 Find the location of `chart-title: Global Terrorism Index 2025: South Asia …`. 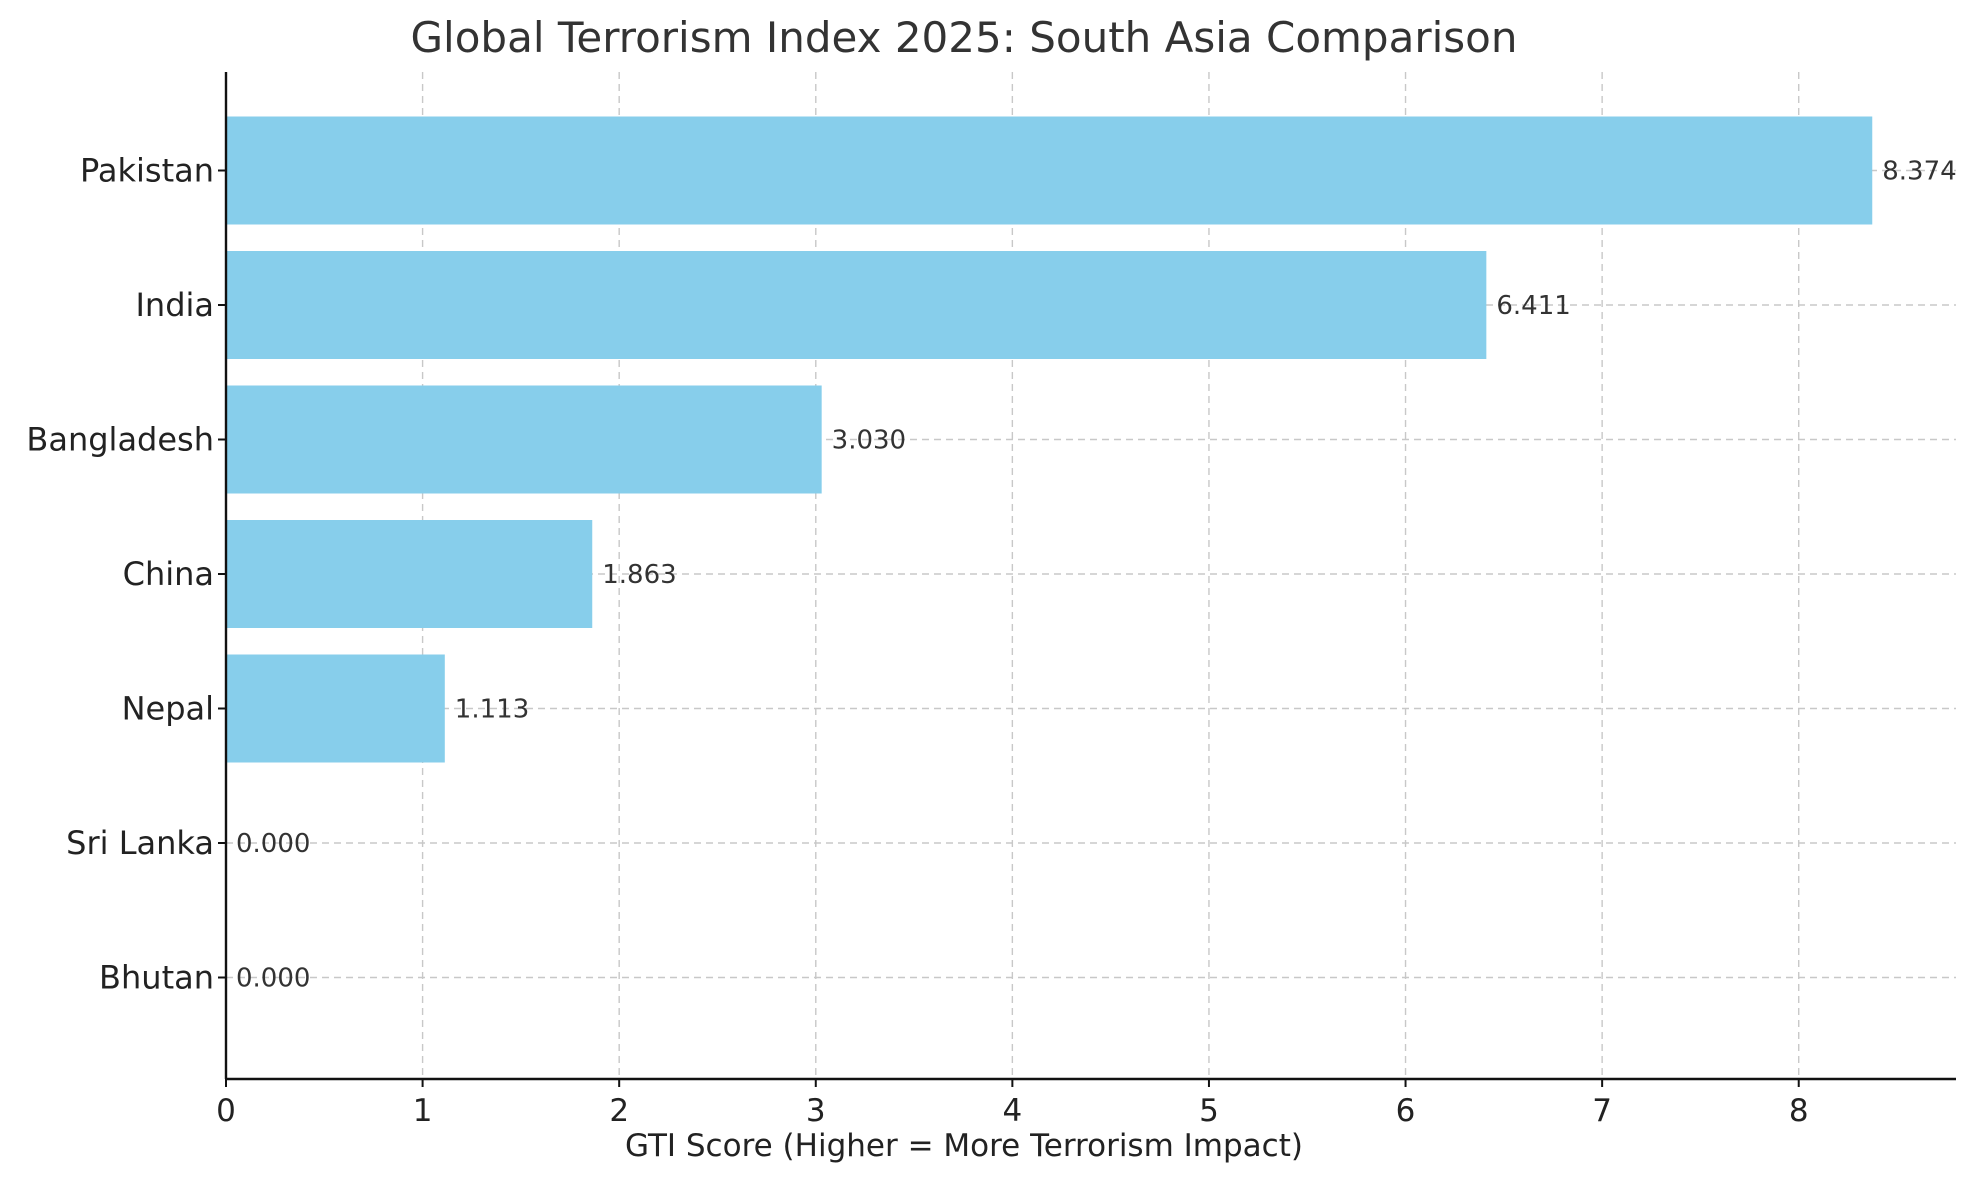

chart-title: Global Terrorism Index 2025: South Asia … is located at coordinates (964, 37).